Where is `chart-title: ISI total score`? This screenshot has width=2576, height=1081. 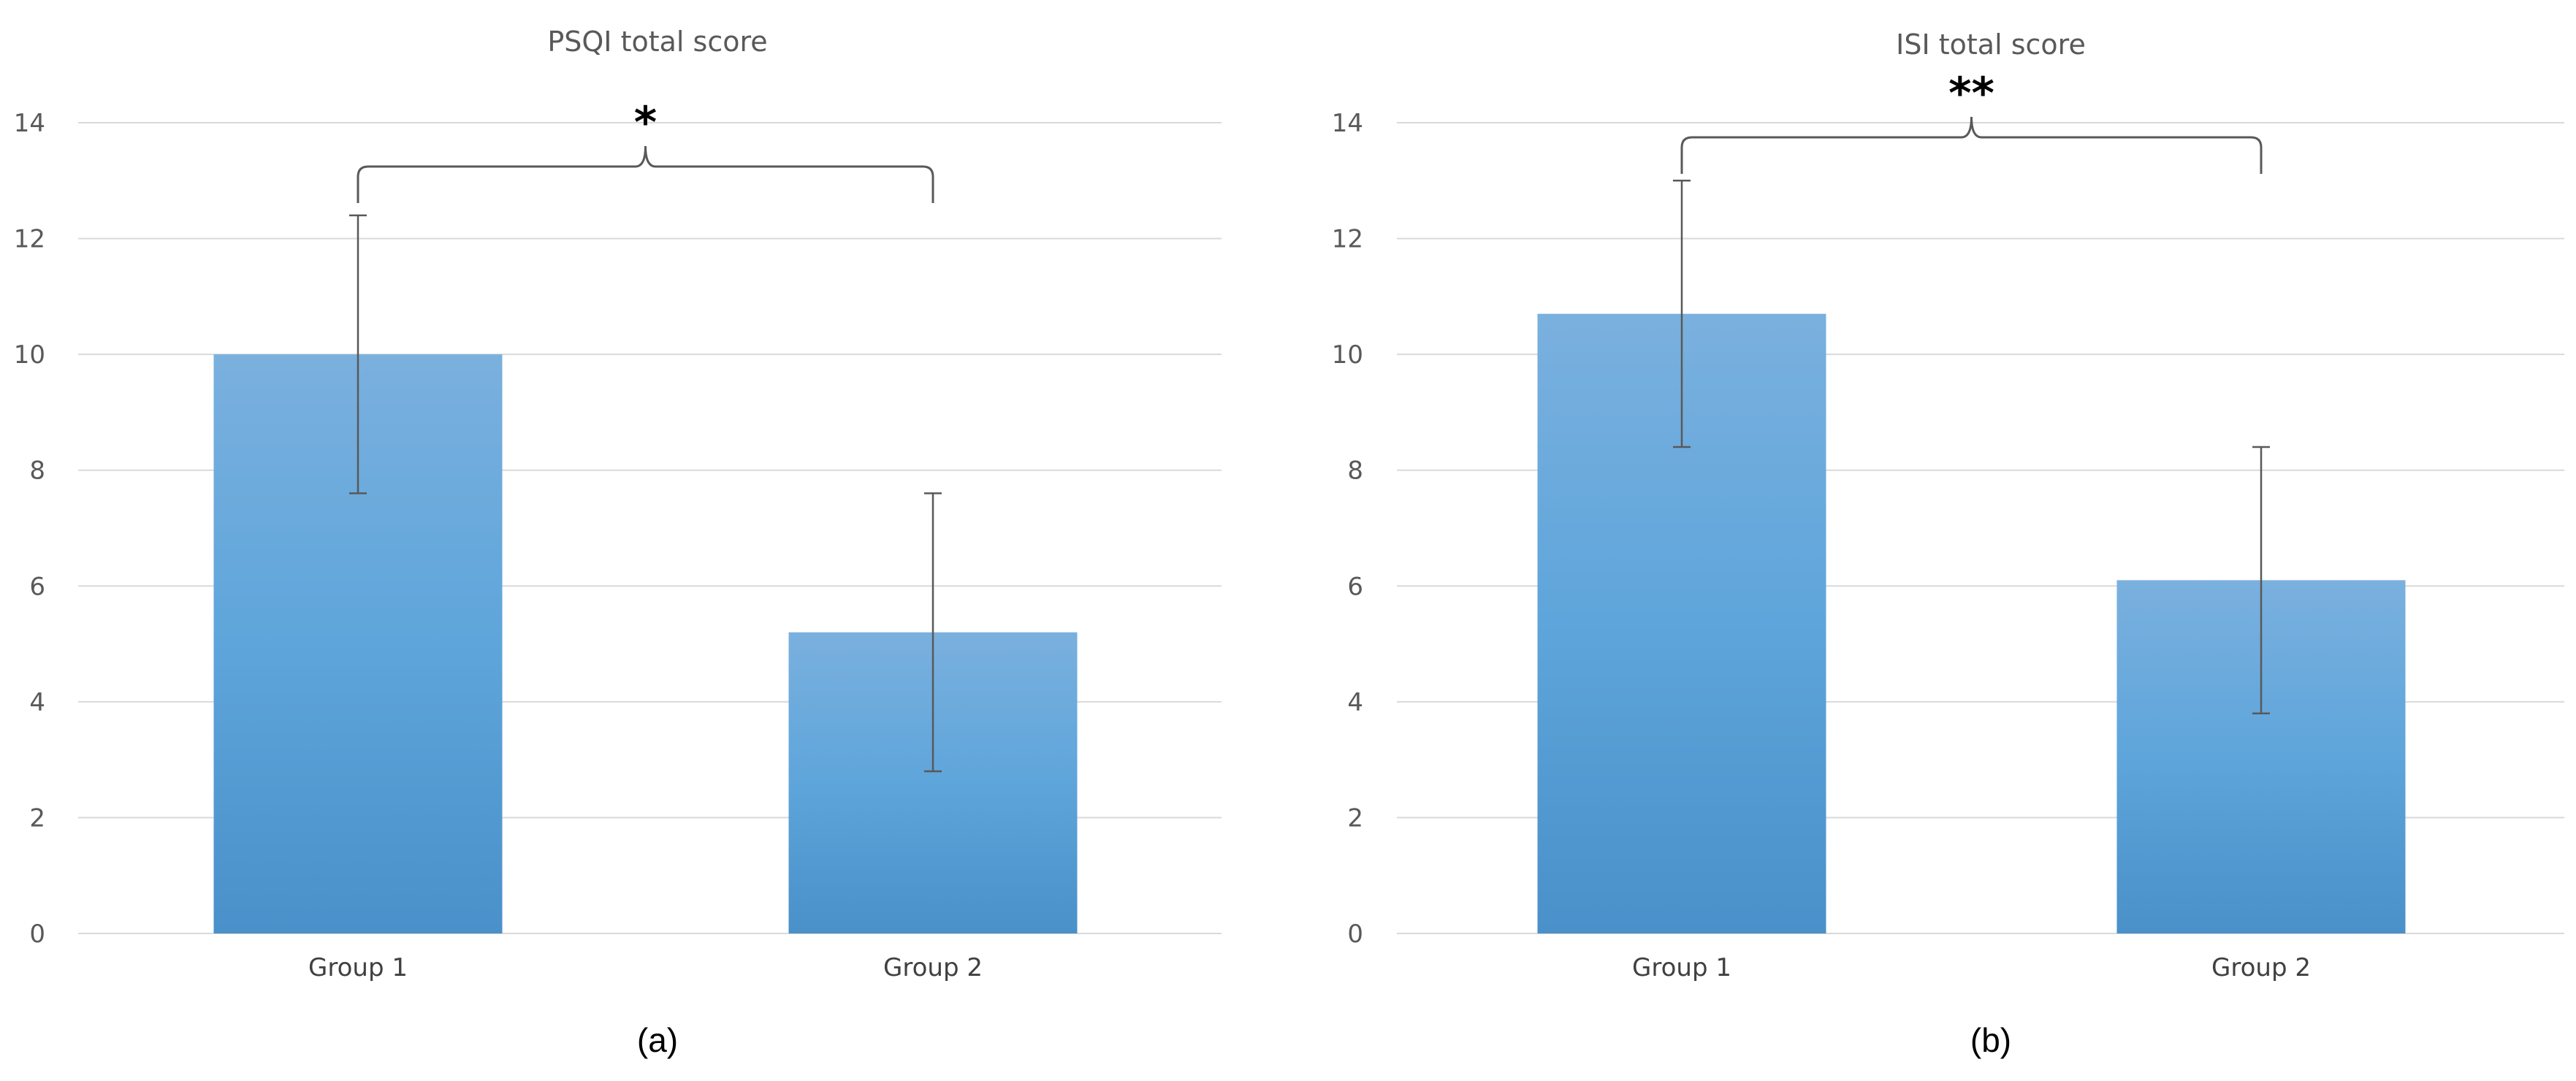 chart-title: ISI total score is located at coordinates (1991, 44).